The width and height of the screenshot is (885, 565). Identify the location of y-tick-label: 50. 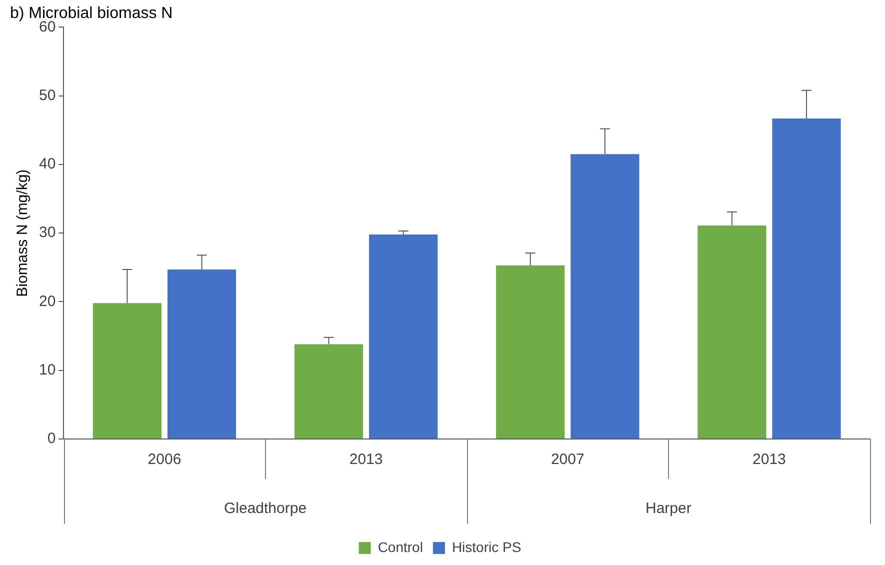
(47, 95).